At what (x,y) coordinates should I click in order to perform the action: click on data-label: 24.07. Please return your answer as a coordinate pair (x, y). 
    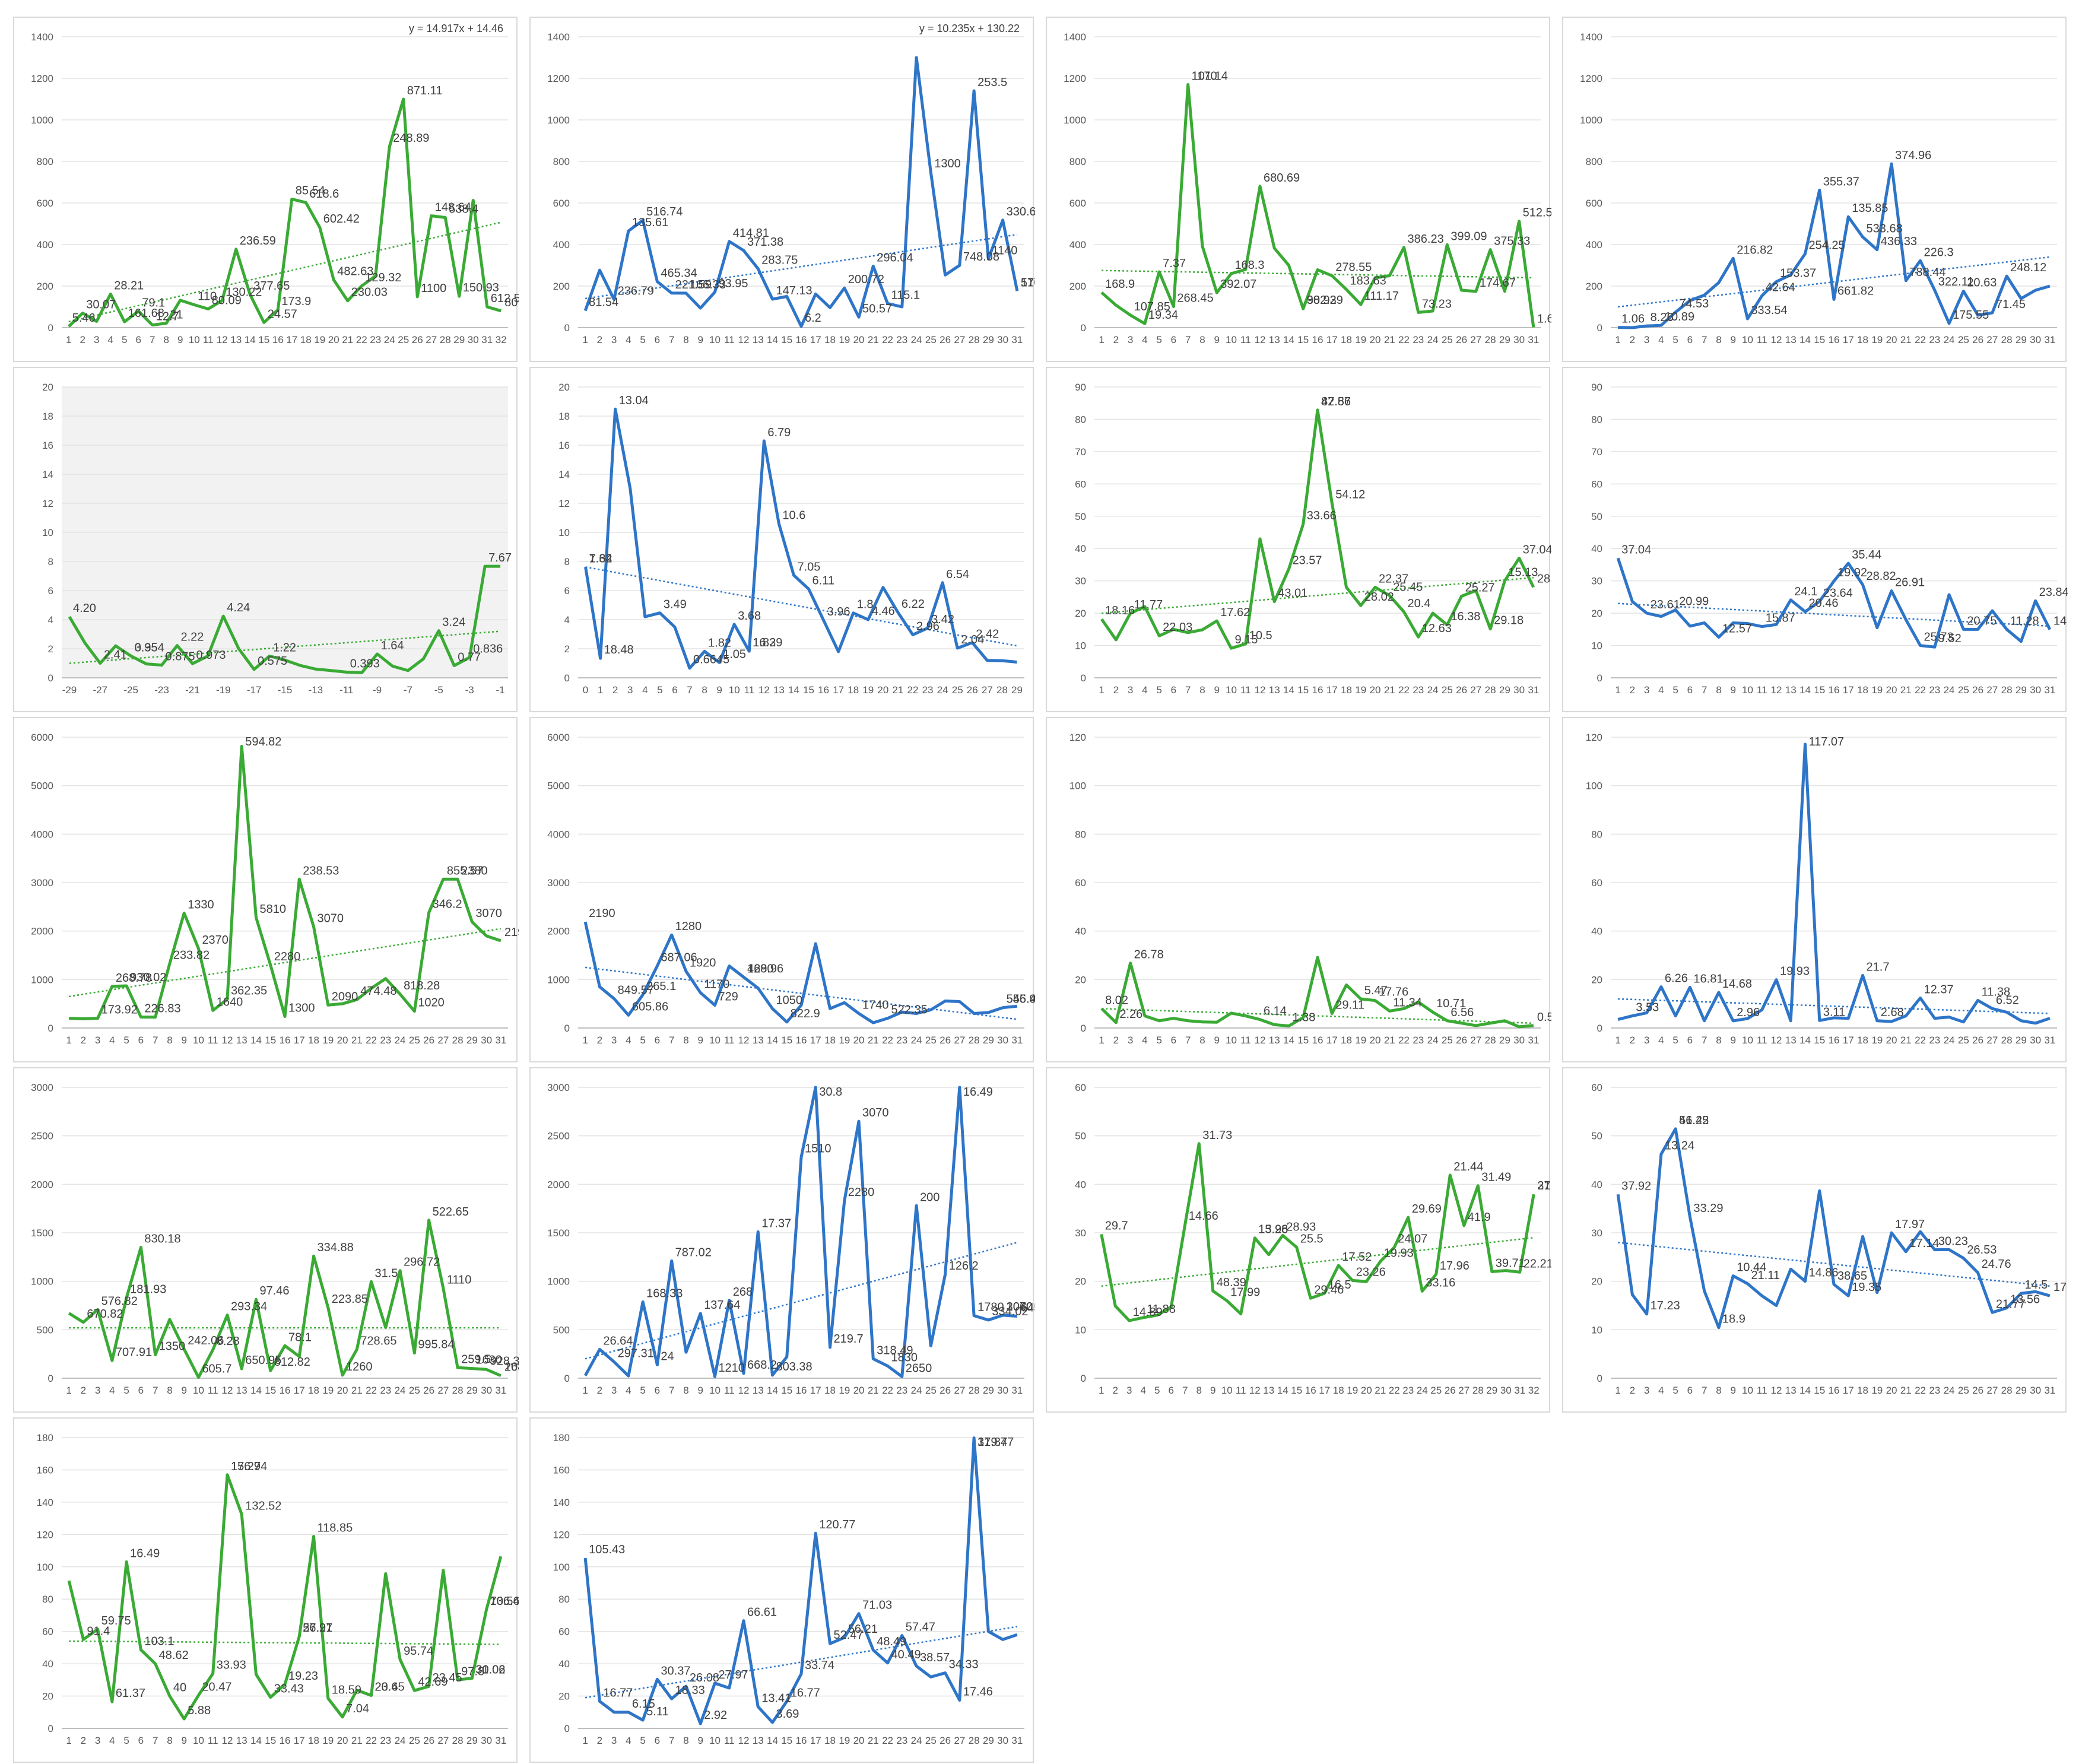
    Looking at the image, I should click on (1412, 1239).